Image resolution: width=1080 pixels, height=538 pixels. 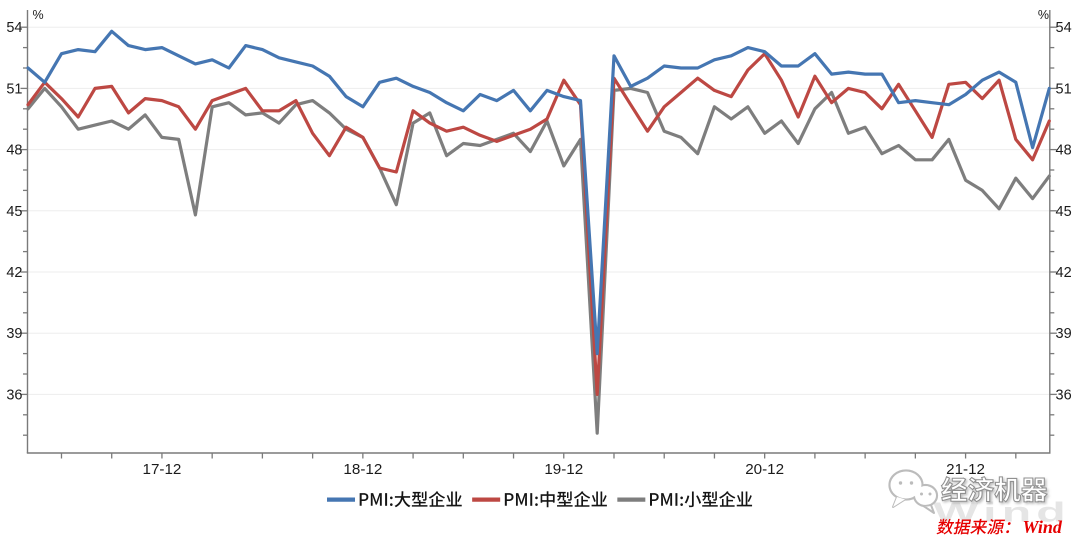 What do you see at coordinates (1064, 89) in the screenshot?
I see `y-axis-tick-label-right: 51` at bounding box center [1064, 89].